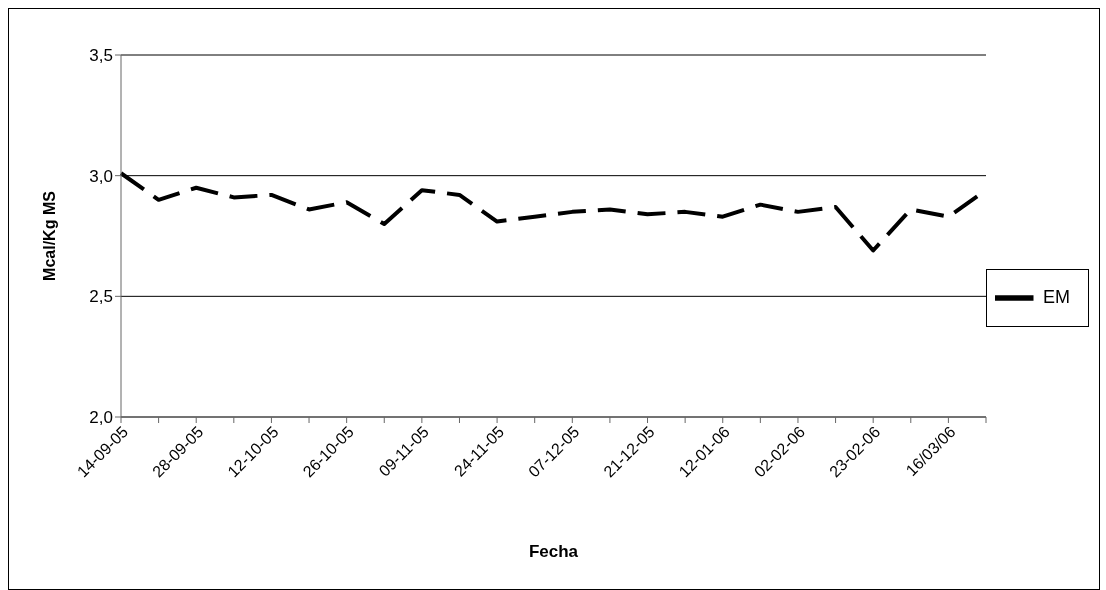 The height and width of the screenshot is (590, 1106). What do you see at coordinates (101, 297) in the screenshot?
I see `y-tick-label: 2,5` at bounding box center [101, 297].